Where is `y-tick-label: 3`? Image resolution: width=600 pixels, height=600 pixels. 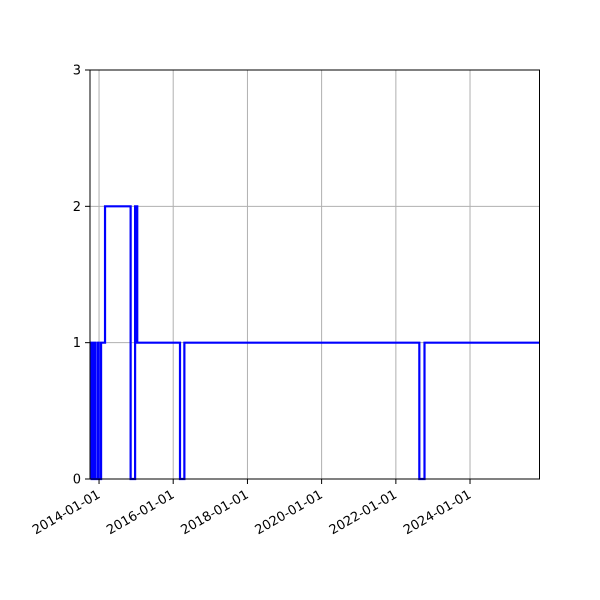 y-tick-label: 3 is located at coordinates (77, 71).